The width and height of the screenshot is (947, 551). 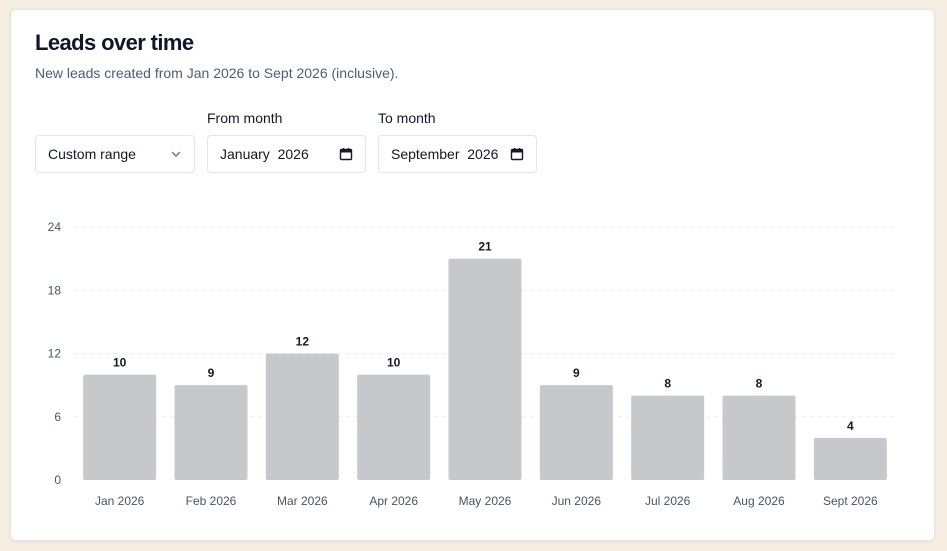 I want to click on x-tick-label: May 2026, so click(x=485, y=501).